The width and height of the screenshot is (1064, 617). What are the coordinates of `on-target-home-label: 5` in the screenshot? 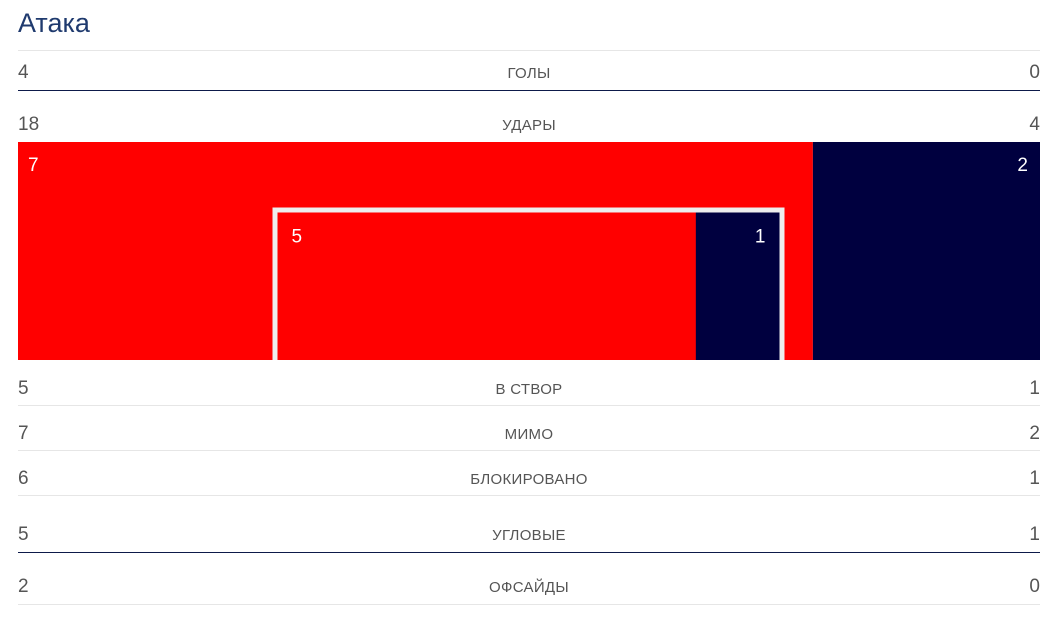 It's located at (297, 237).